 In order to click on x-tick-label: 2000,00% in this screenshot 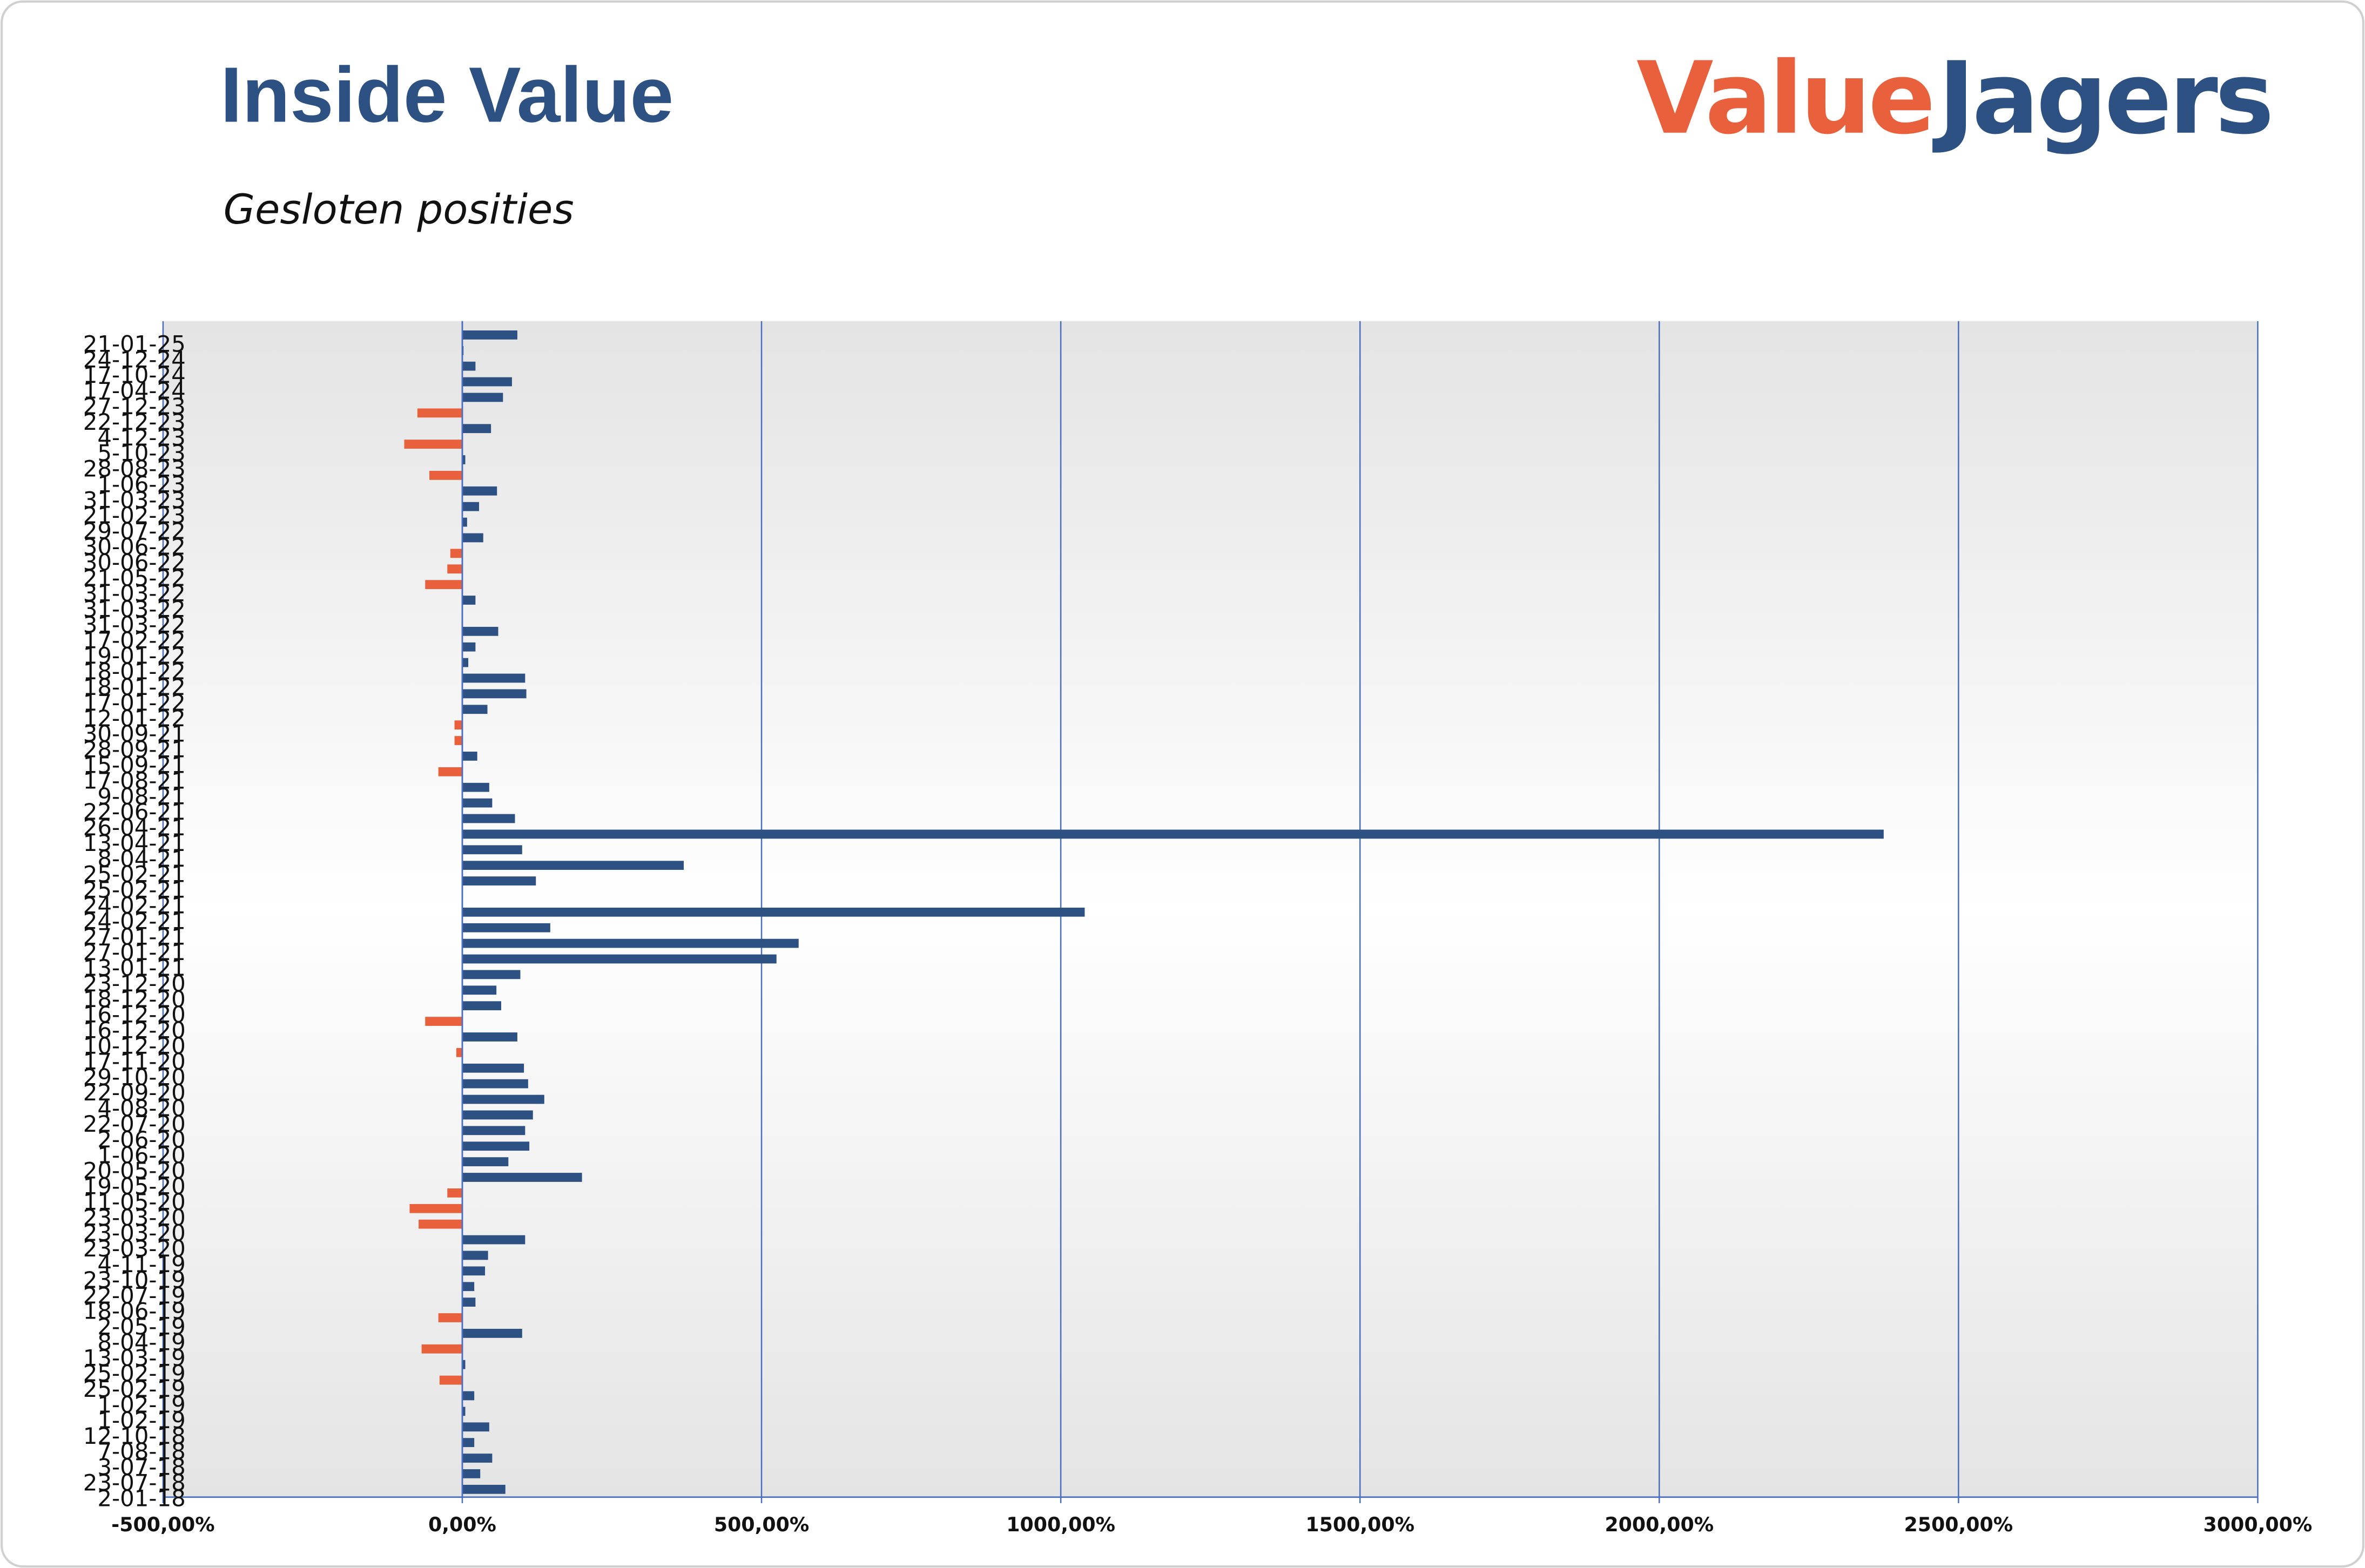, I will do `click(1659, 1524)`.